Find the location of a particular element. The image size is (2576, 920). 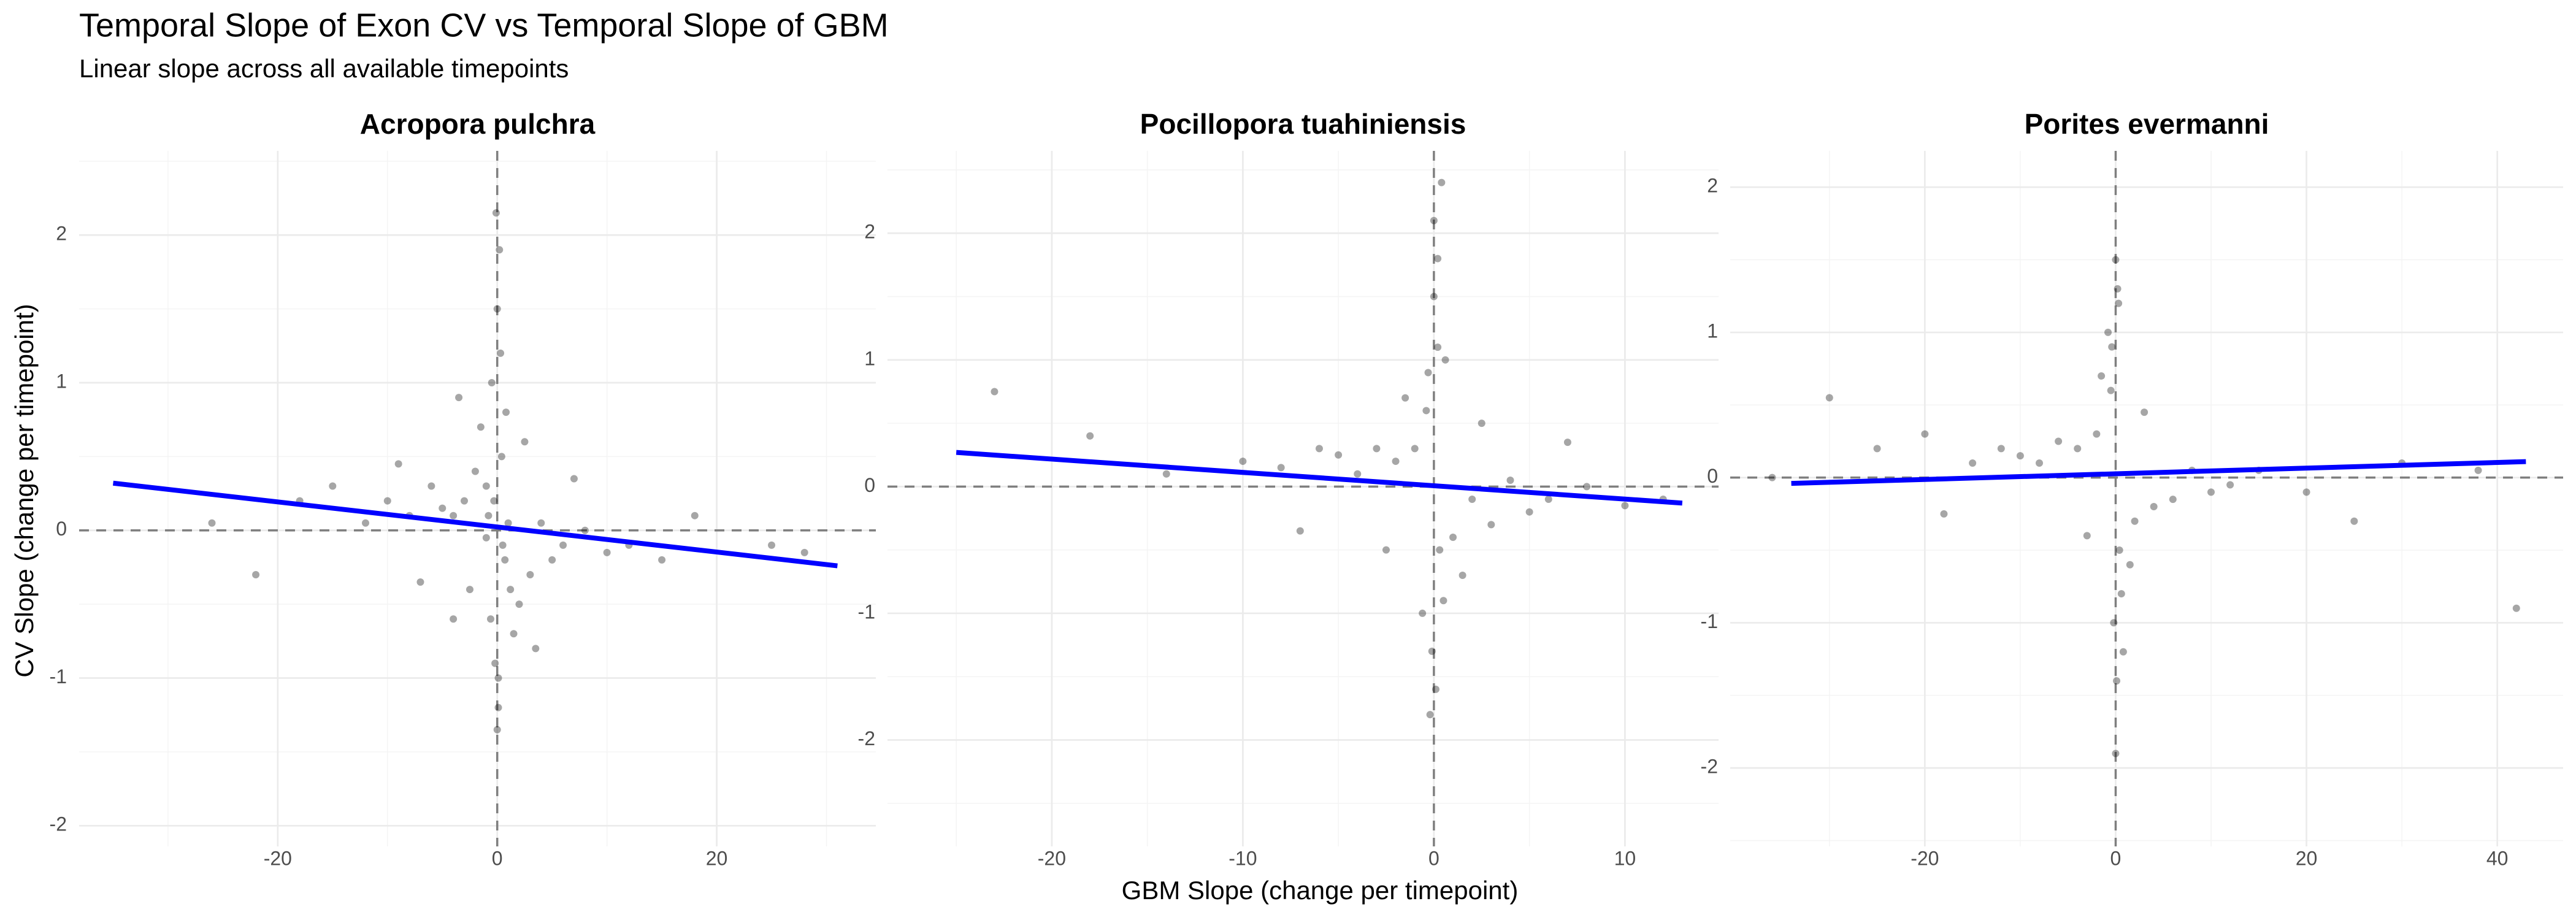

y-axis-label: CV Slope (change per timepoint) is located at coordinates (24, 490).